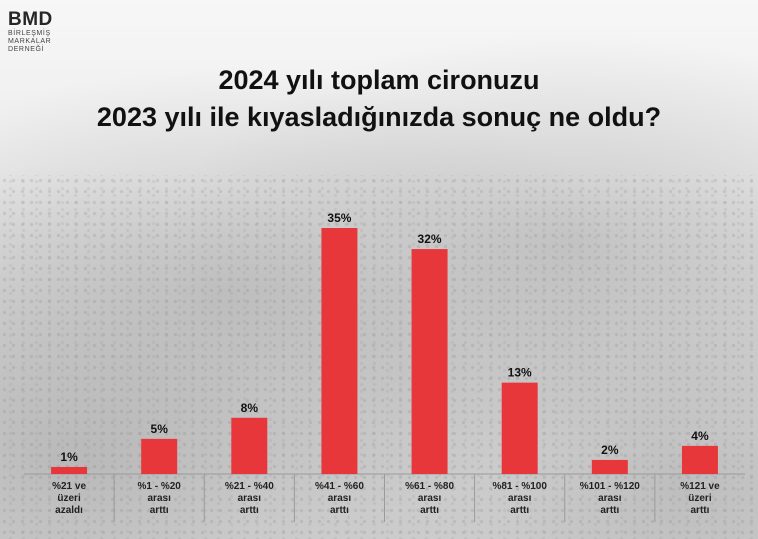 The width and height of the screenshot is (758, 539). I want to click on data-label: 2%, so click(610, 450).